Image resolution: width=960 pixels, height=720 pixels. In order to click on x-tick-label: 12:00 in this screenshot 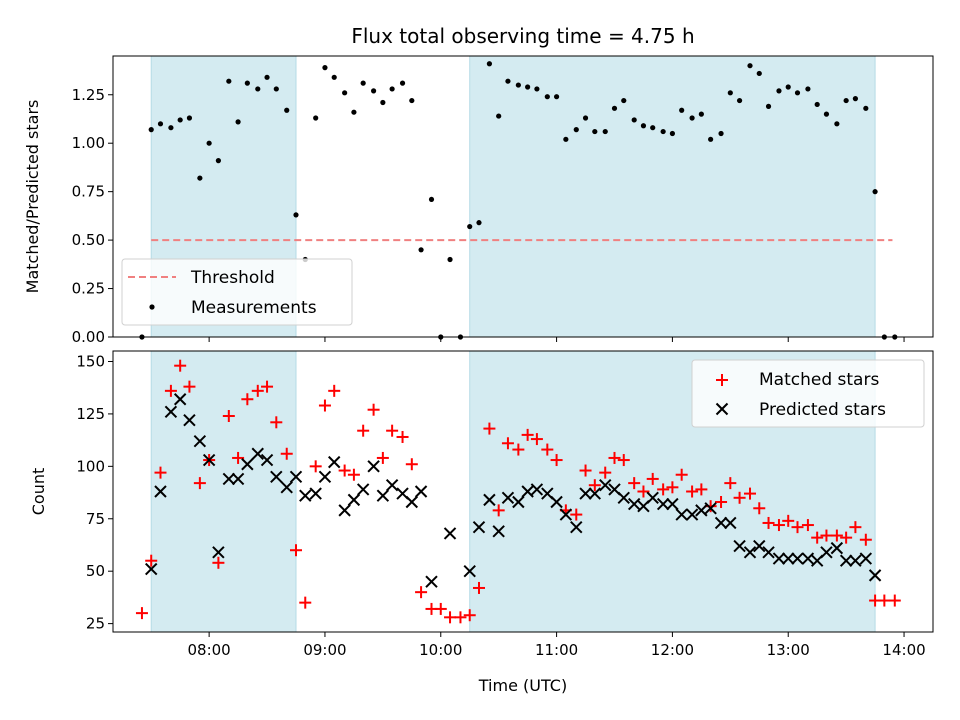, I will do `click(672, 650)`.